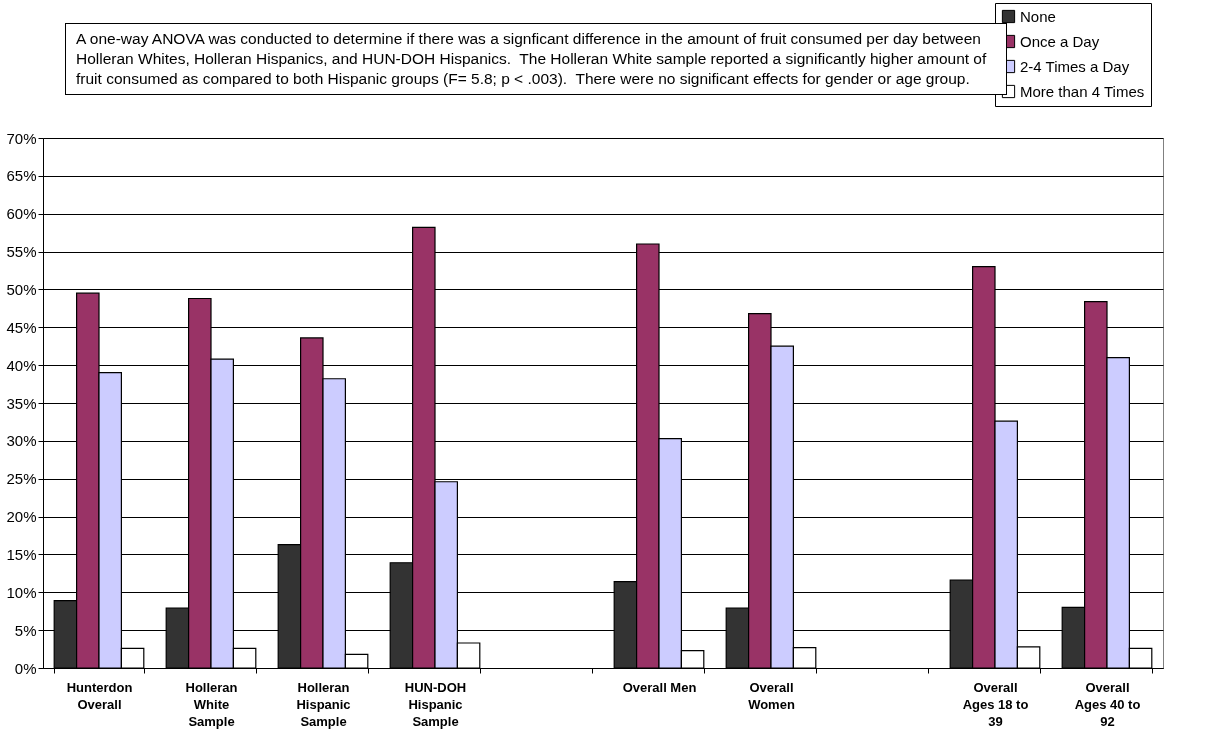 The height and width of the screenshot is (745, 1222). Describe the element at coordinates (21, 479) in the screenshot. I see `y-tick-label: 25%` at that location.